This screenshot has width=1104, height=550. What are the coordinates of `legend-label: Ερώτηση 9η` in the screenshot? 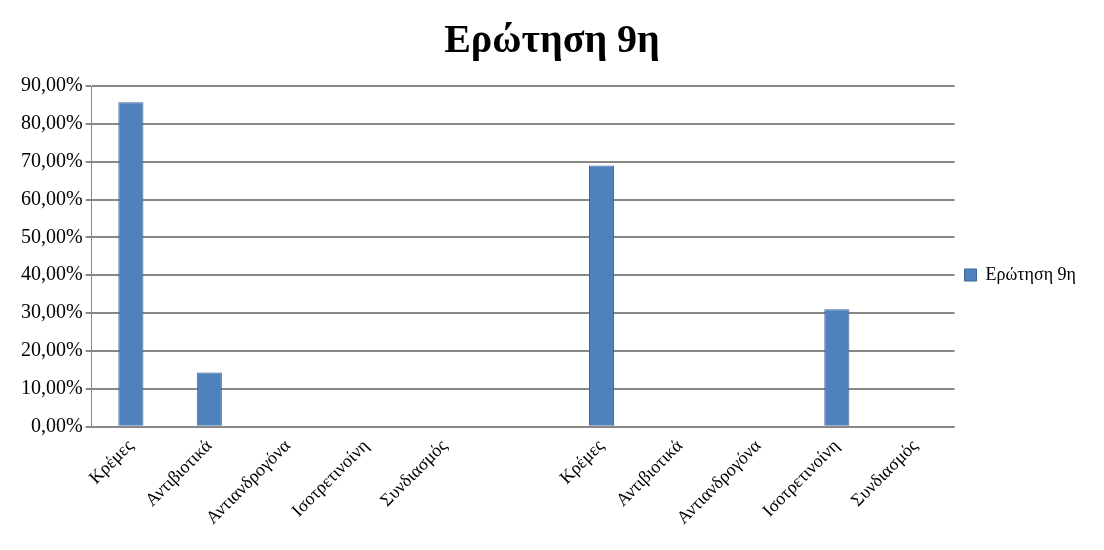 It's located at (1031, 273).